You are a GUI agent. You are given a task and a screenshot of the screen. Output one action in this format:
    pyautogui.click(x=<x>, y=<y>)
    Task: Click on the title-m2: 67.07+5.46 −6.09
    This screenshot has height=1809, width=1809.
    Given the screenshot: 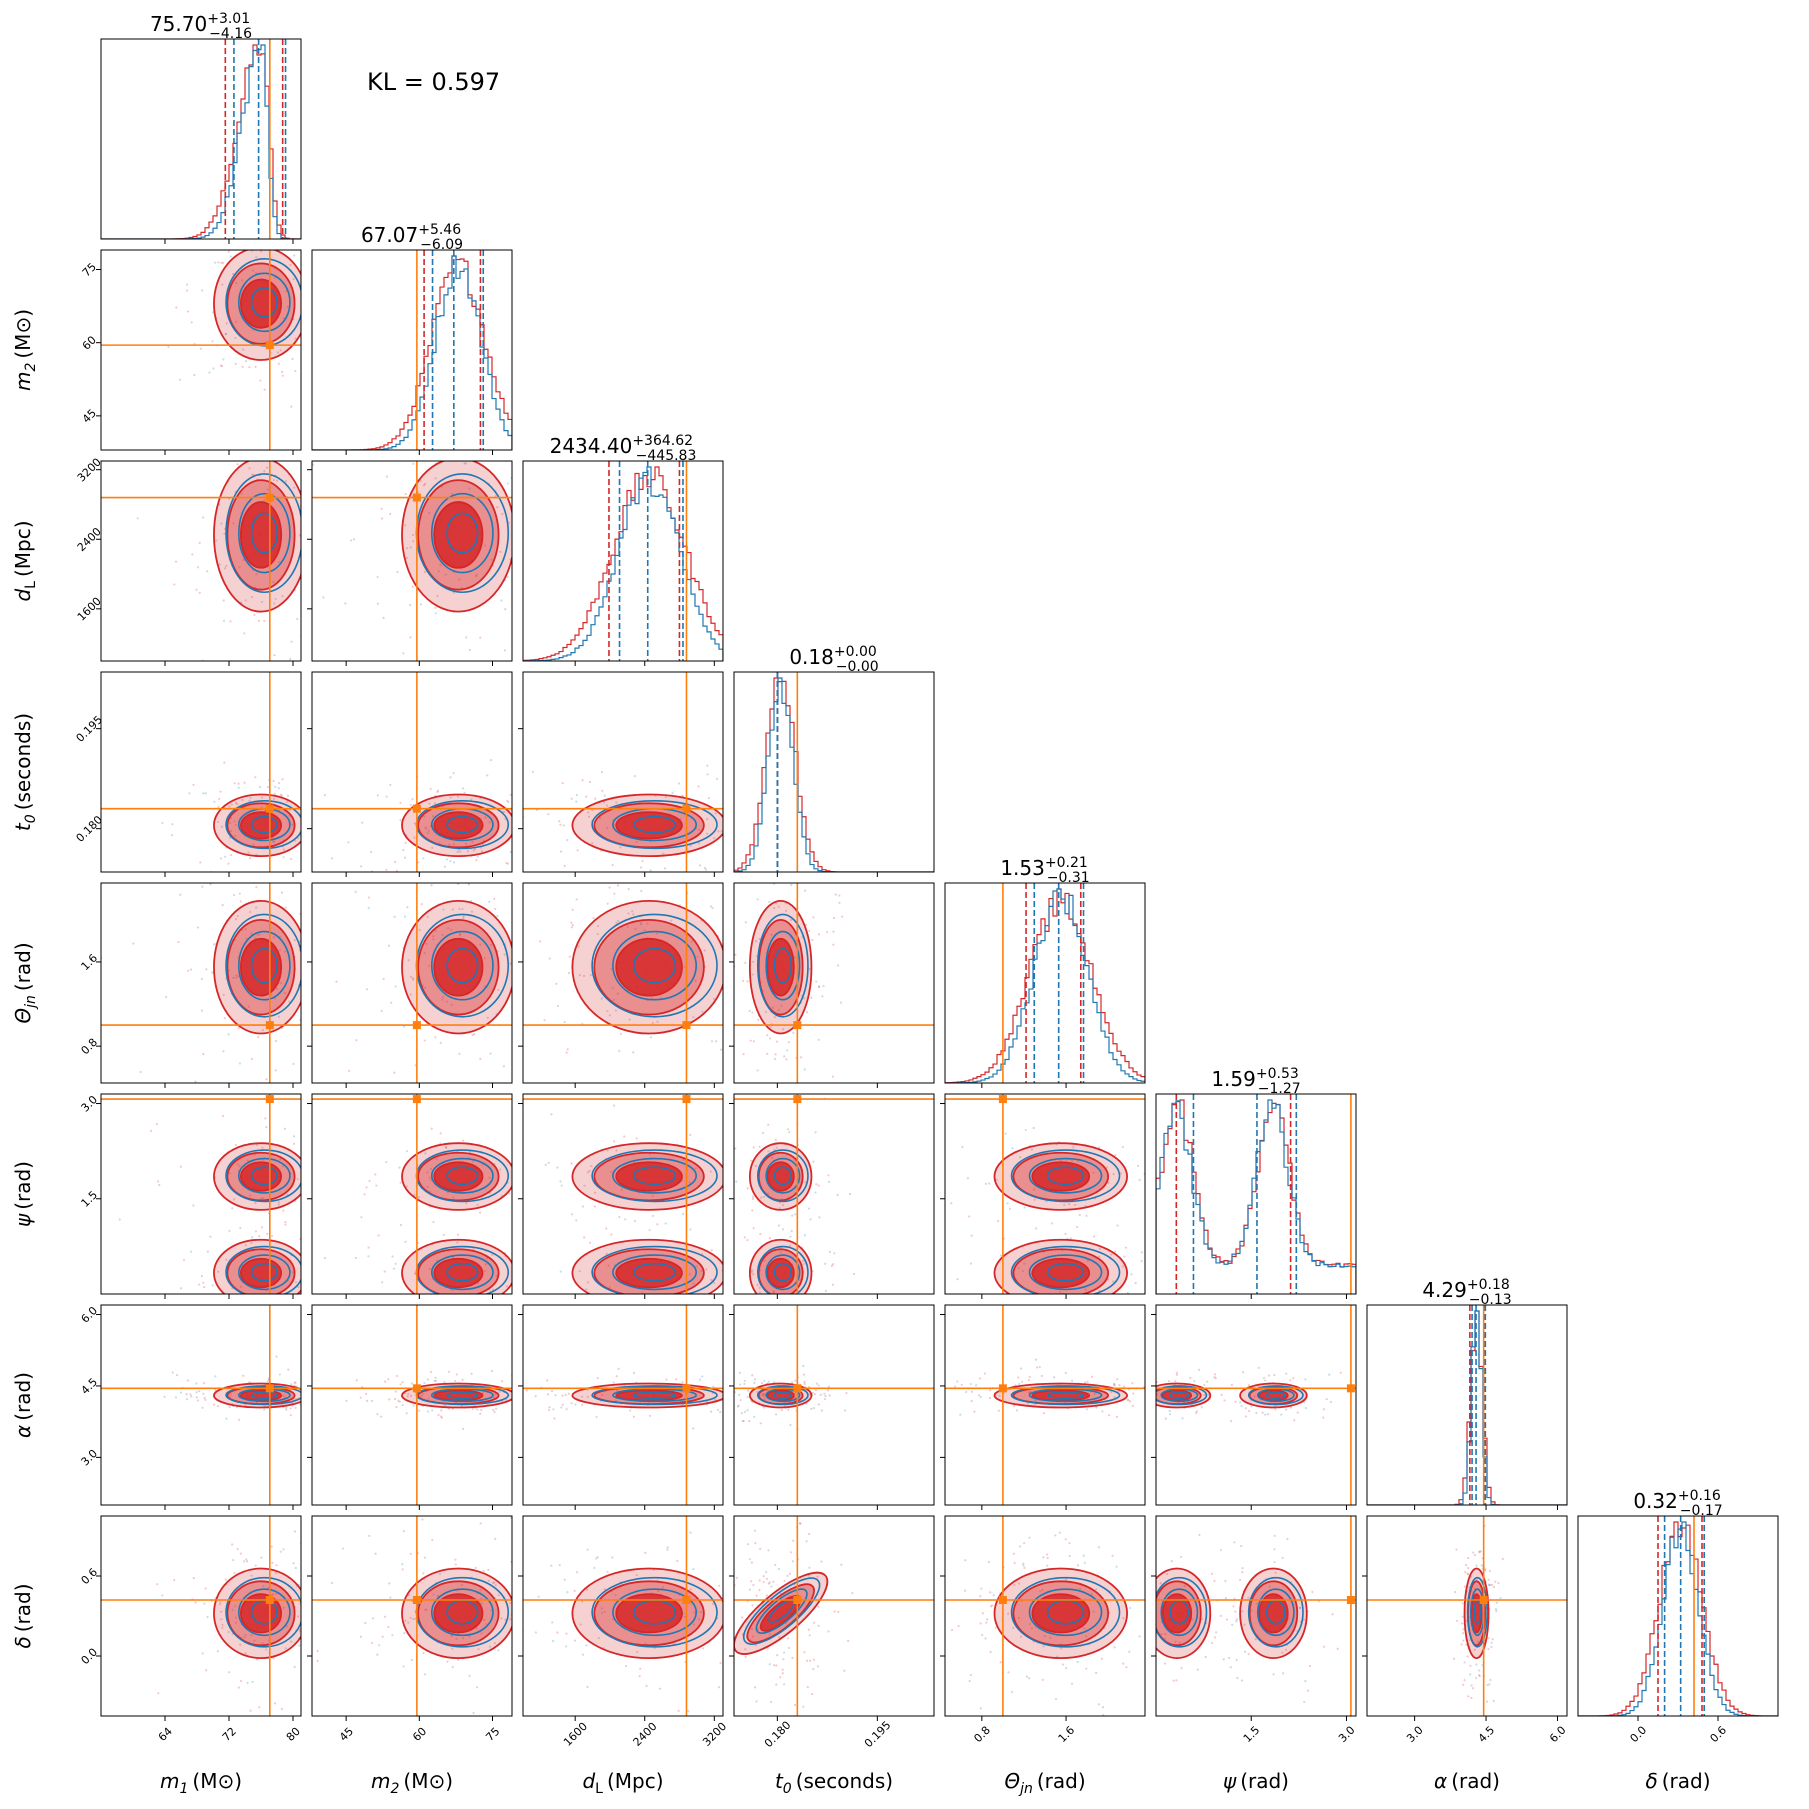 What is the action you would take?
    pyautogui.click(x=412, y=237)
    